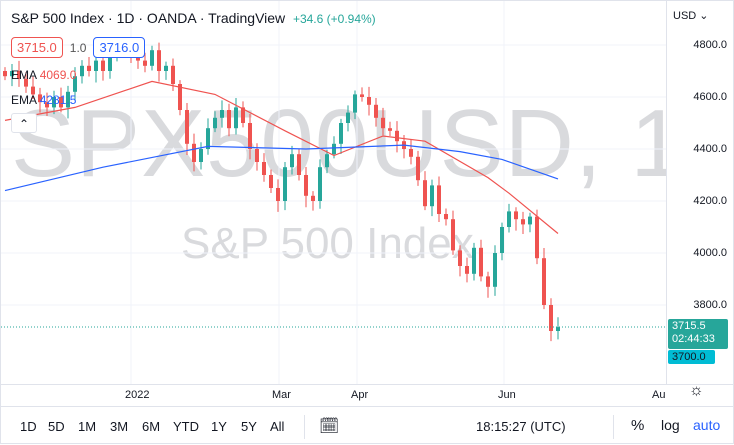  What do you see at coordinates (507, 395) in the screenshot?
I see `time-label: Jun` at bounding box center [507, 395].